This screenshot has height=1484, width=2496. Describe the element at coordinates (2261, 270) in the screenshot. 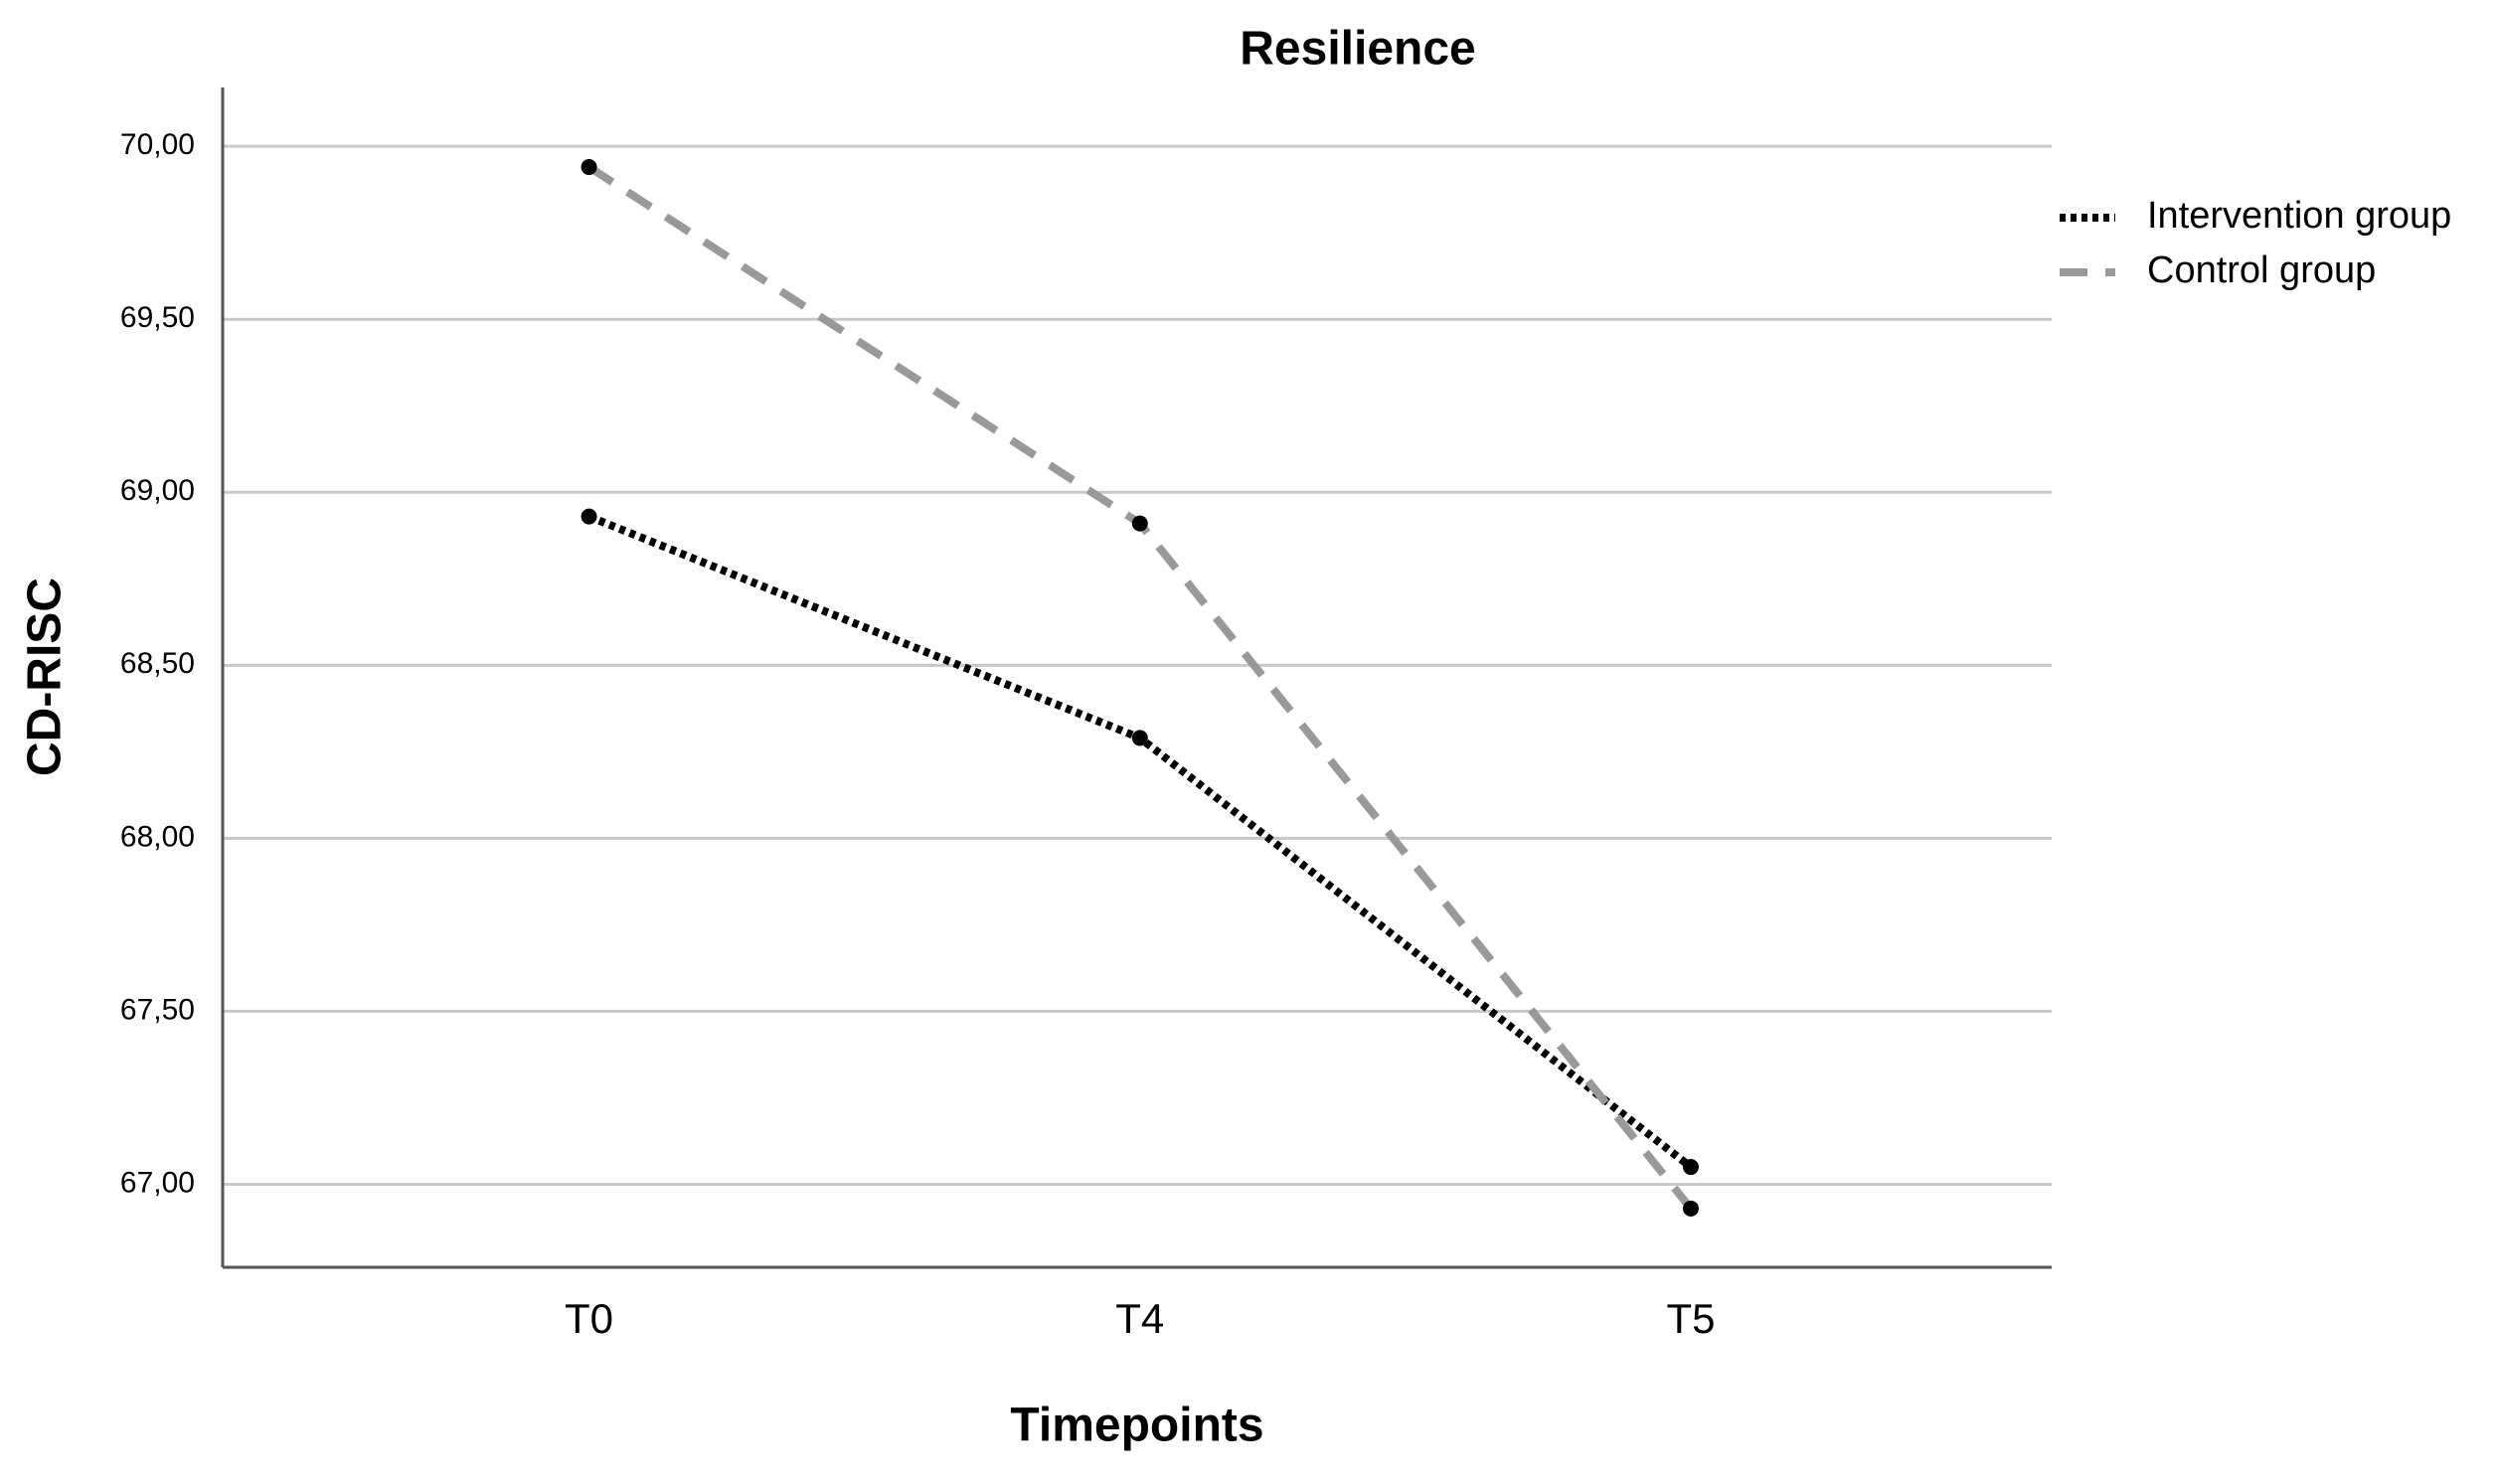

I see `legend-label: Control group` at that location.